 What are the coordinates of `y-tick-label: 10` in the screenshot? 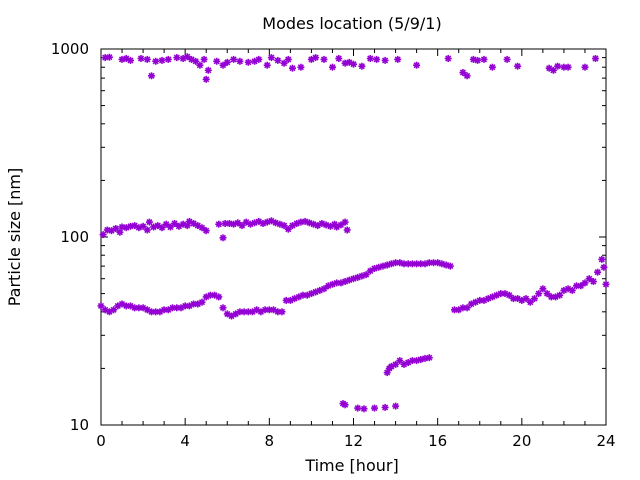 It's located at (79, 425).